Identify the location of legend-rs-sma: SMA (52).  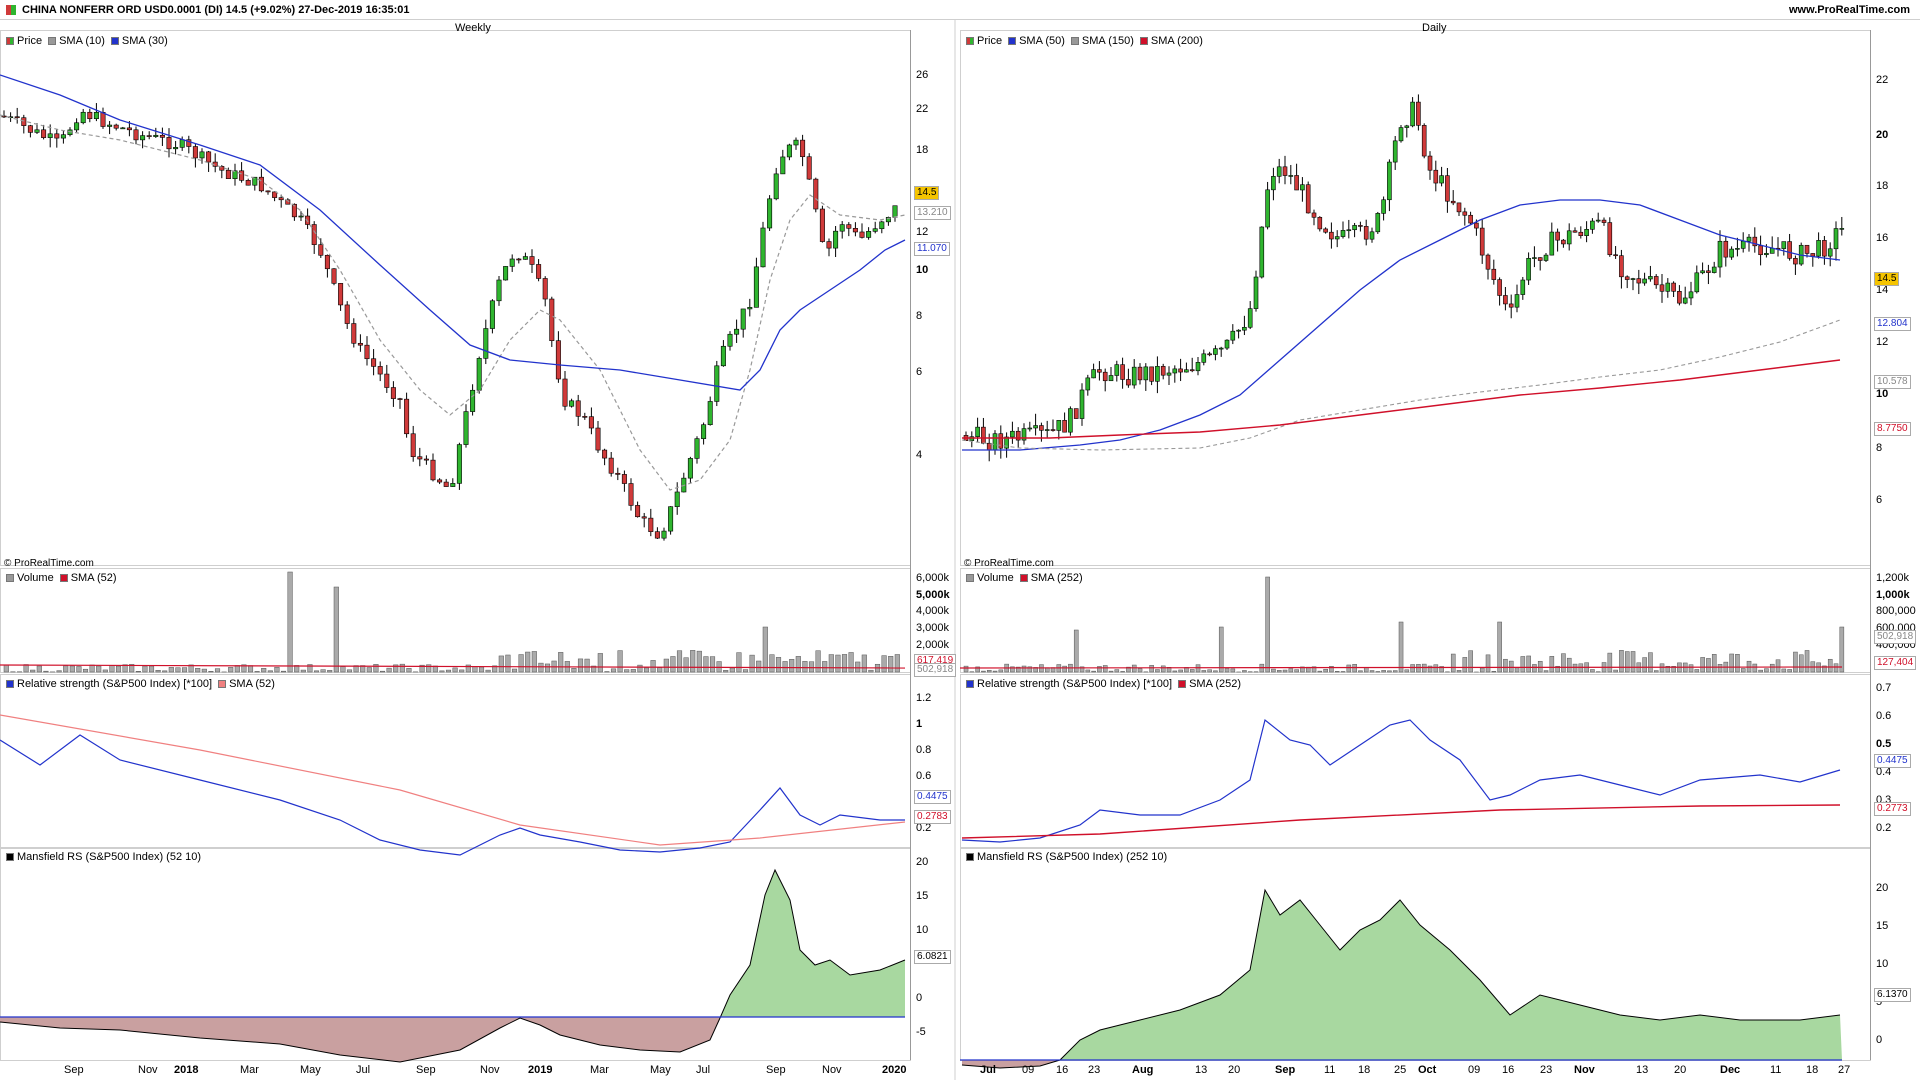
(246, 684).